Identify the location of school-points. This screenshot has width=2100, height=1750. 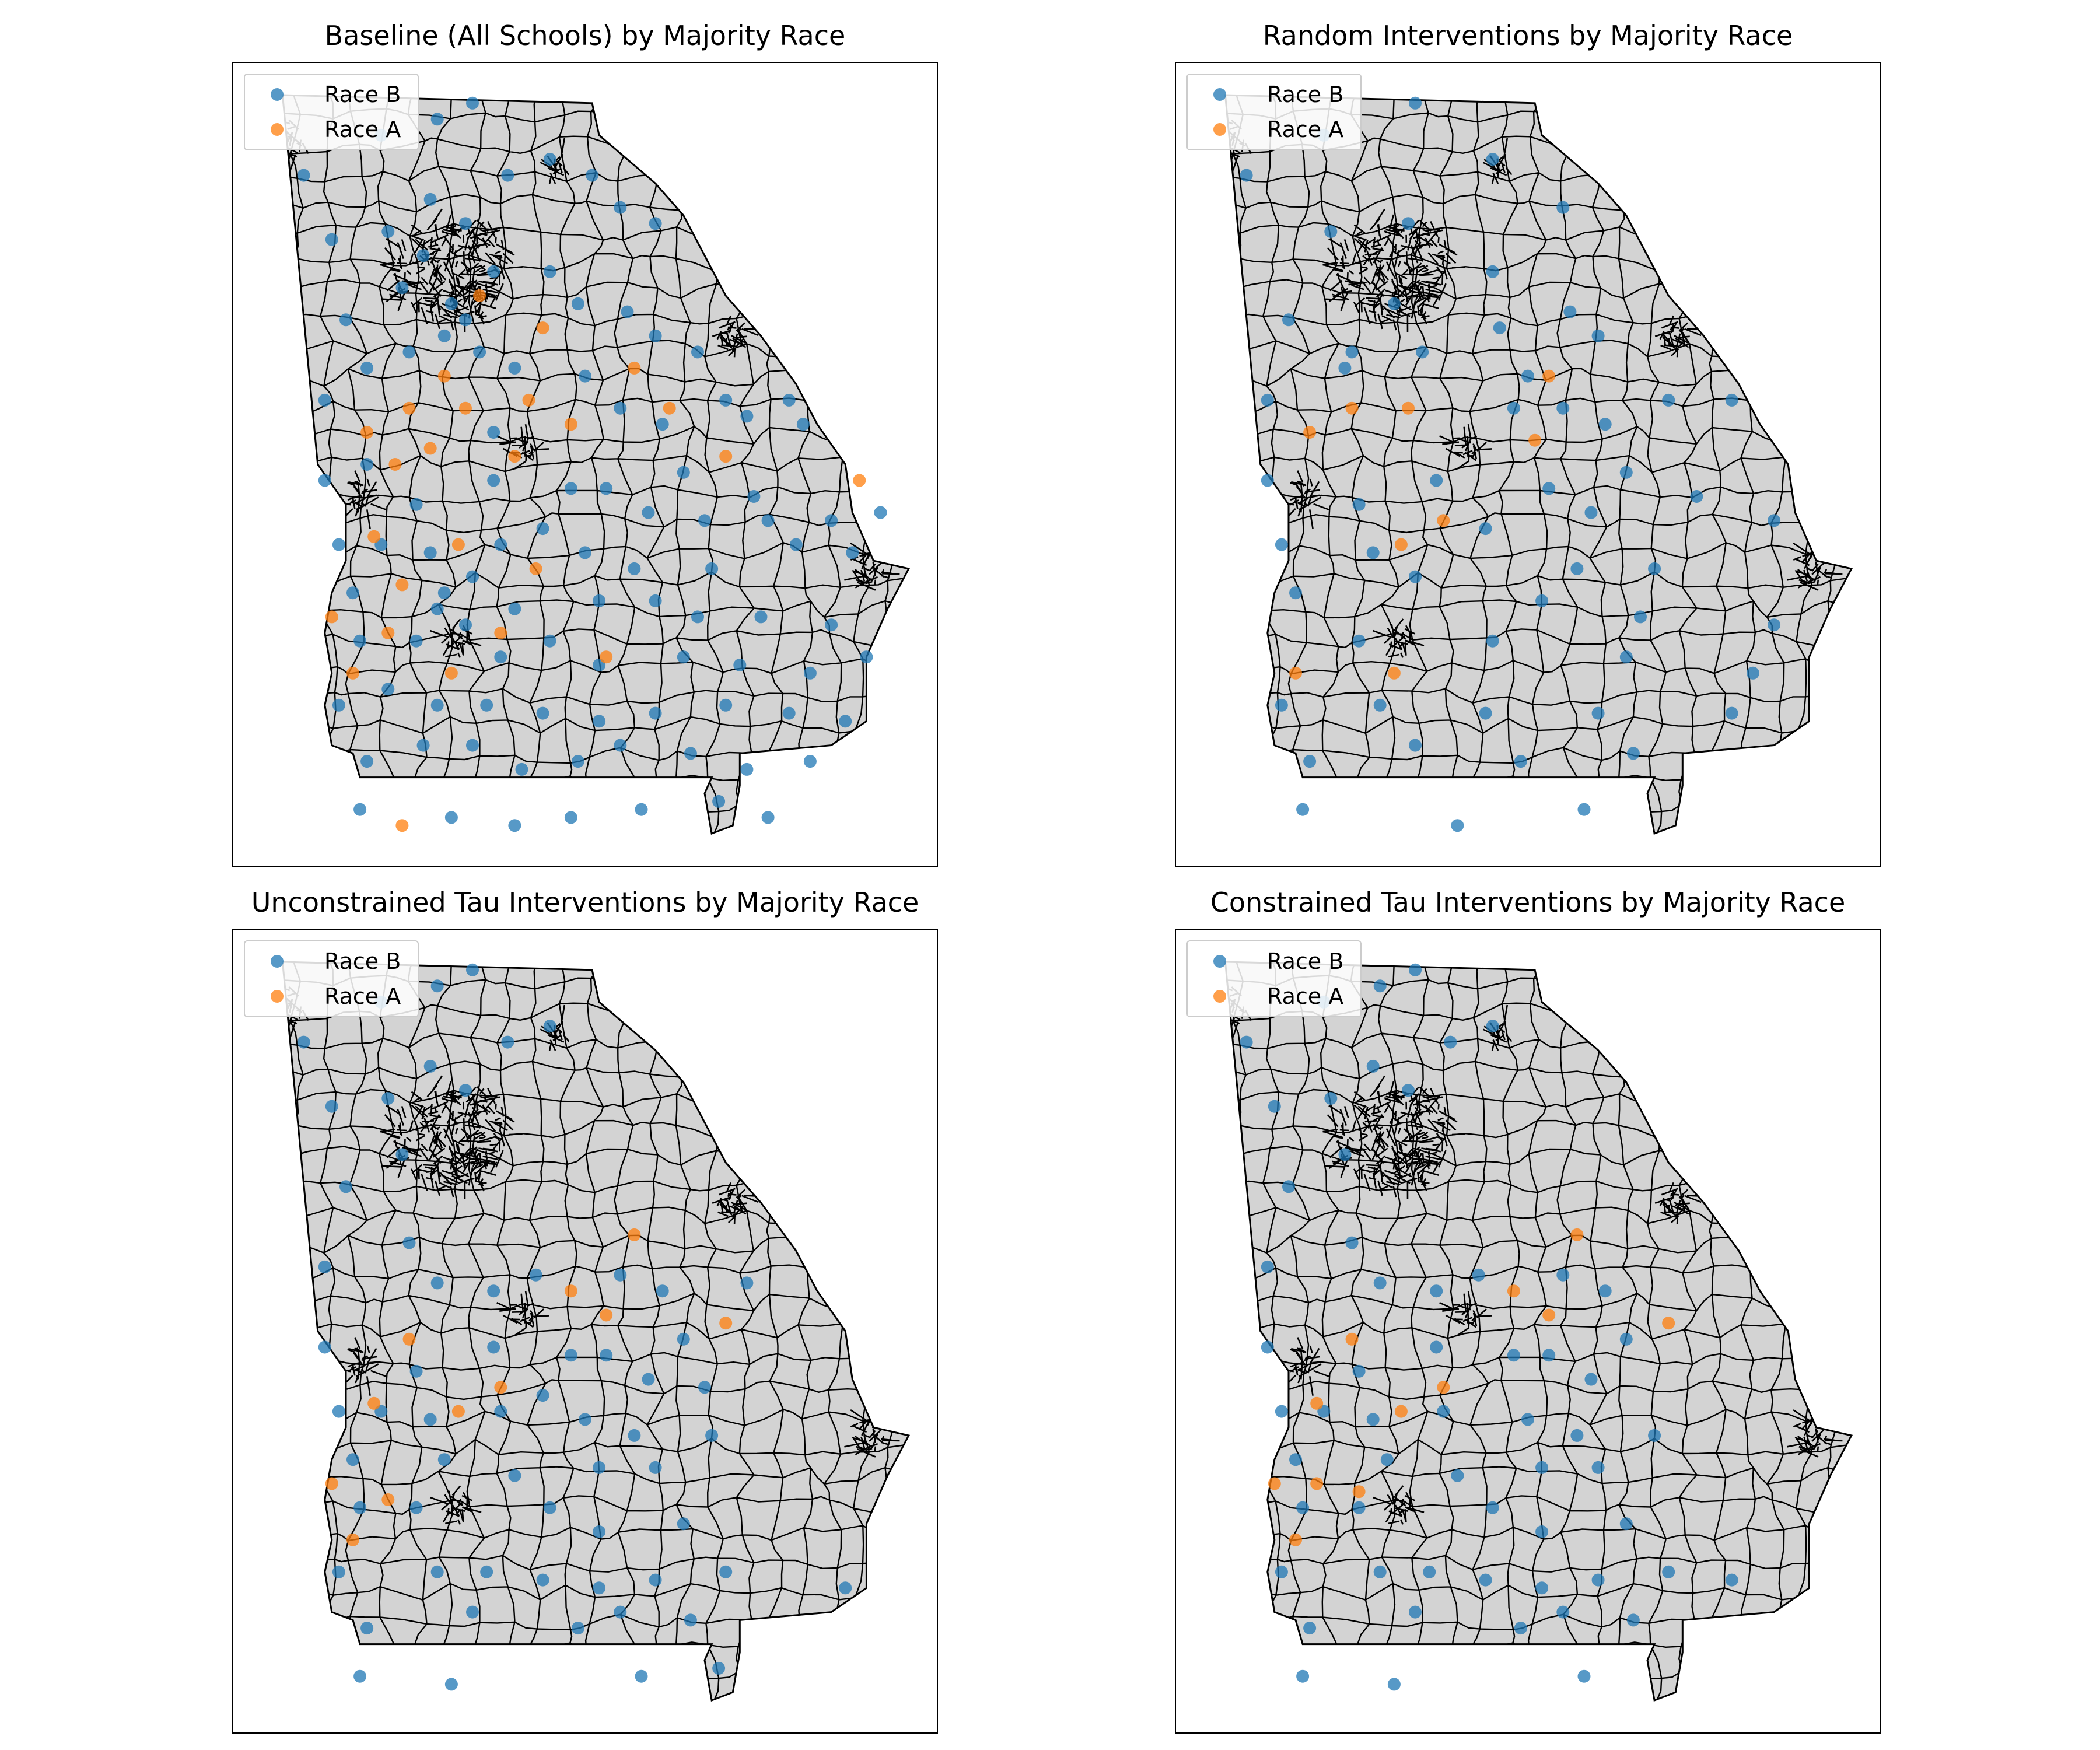
(1489, 1327).